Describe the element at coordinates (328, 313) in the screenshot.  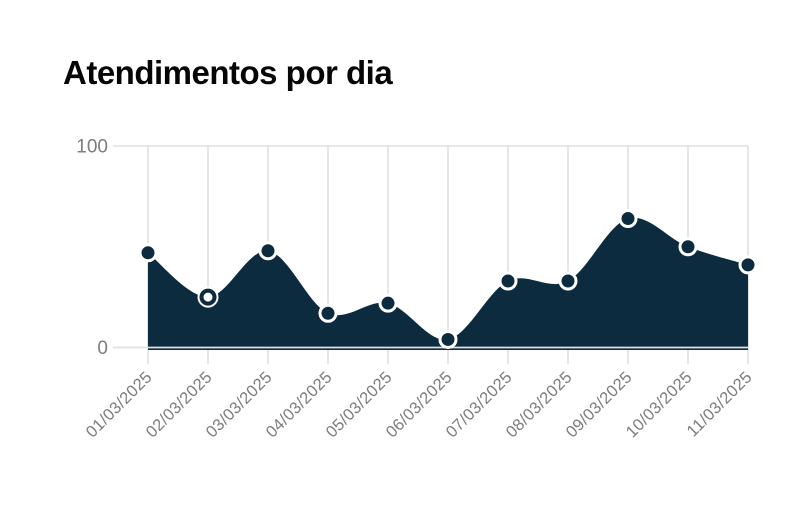
I see `data-point-04/03/2025` at that location.